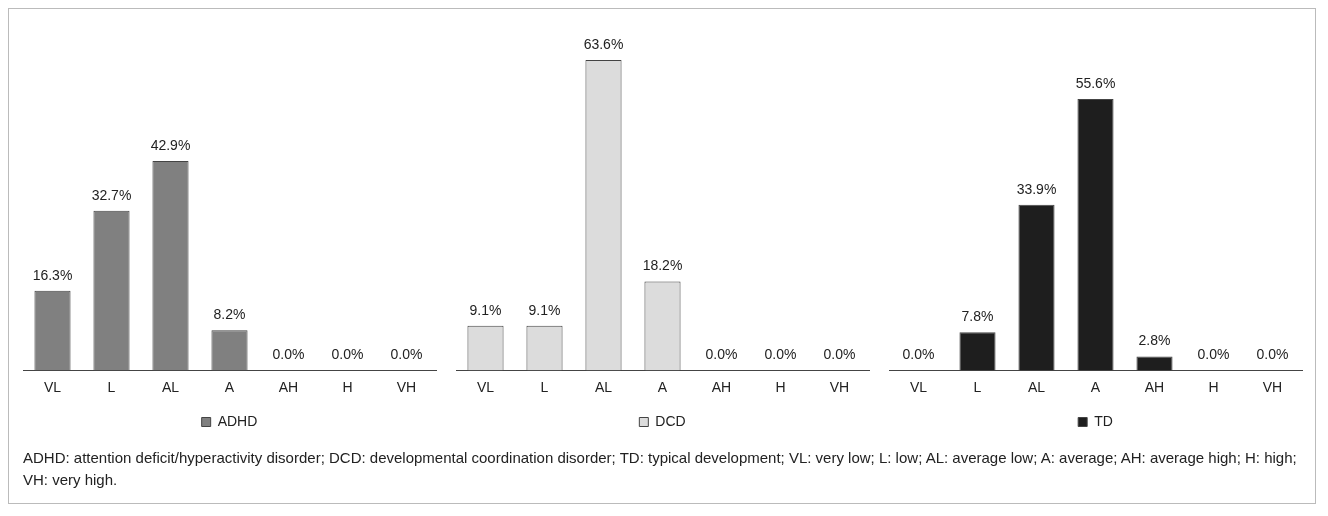 The height and width of the screenshot is (516, 1328). I want to click on legend-label: DCD, so click(670, 420).